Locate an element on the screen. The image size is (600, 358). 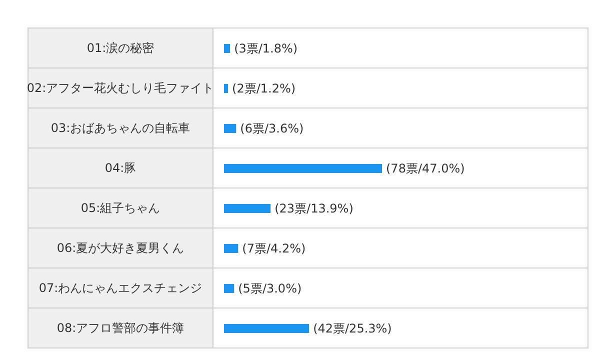
data-label: (78票/47.0%) is located at coordinates (425, 169).